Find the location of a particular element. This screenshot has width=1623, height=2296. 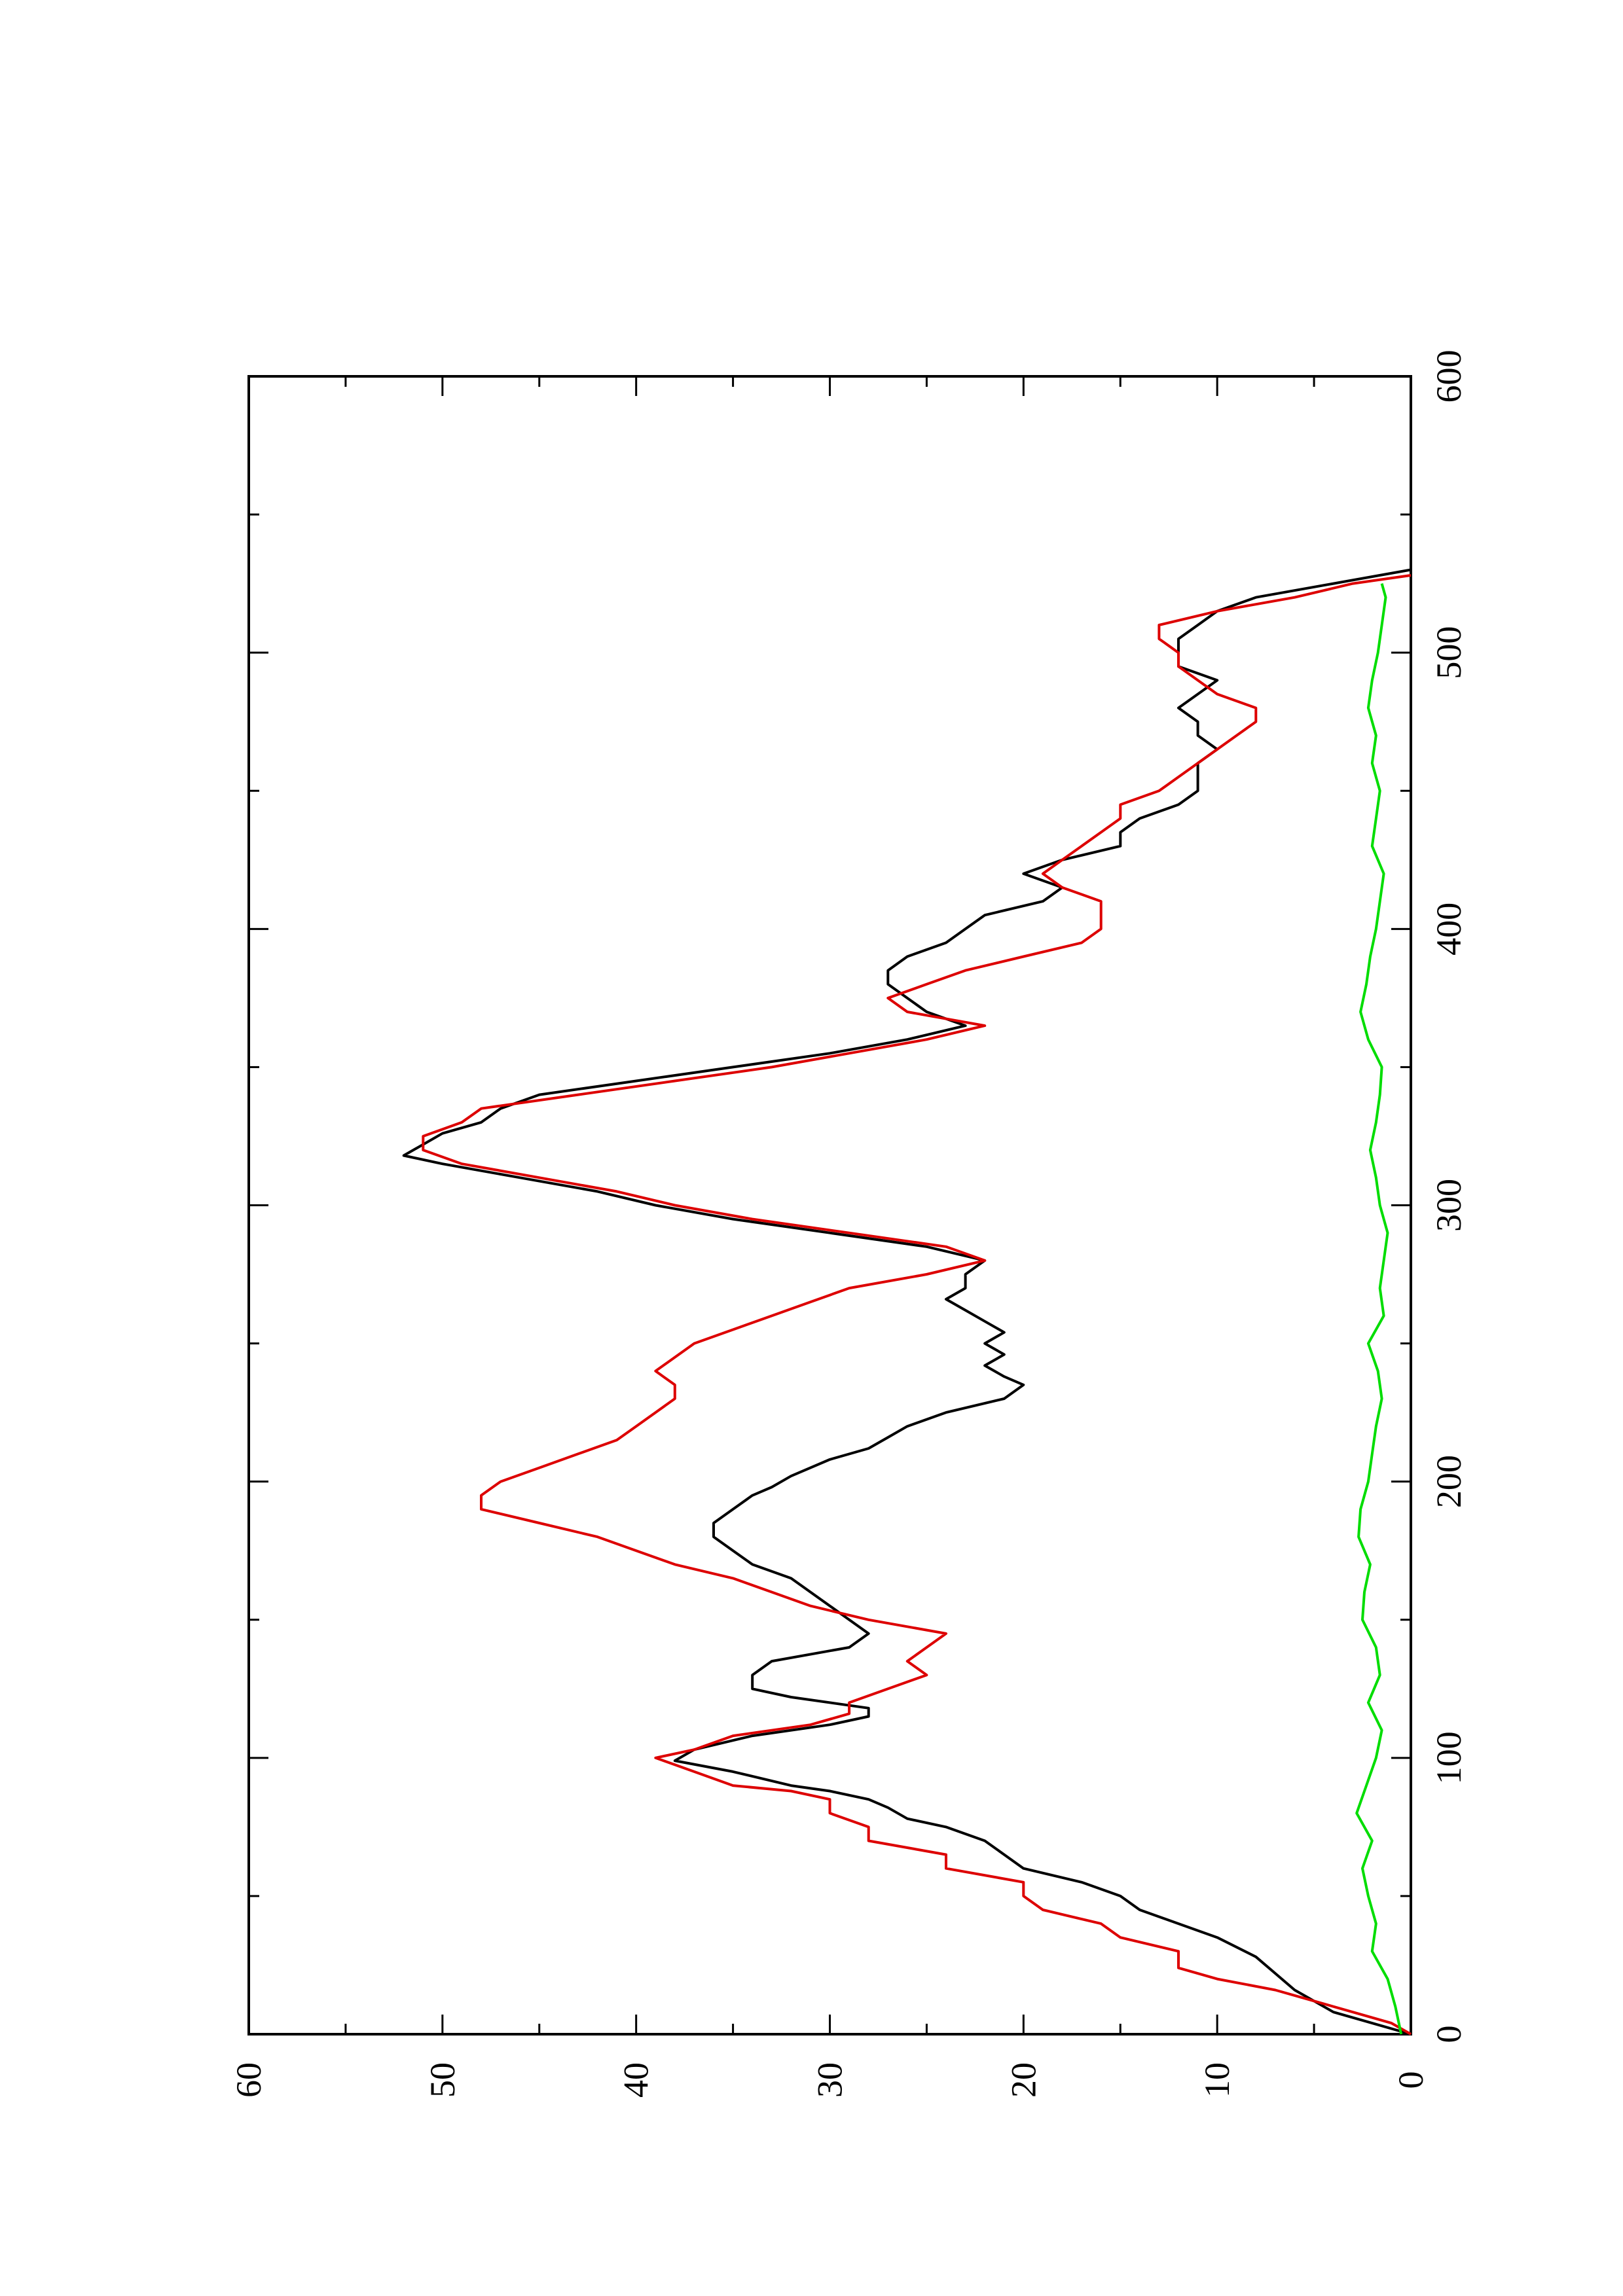

x-tick-label: 300 is located at coordinates (1448, 1205).